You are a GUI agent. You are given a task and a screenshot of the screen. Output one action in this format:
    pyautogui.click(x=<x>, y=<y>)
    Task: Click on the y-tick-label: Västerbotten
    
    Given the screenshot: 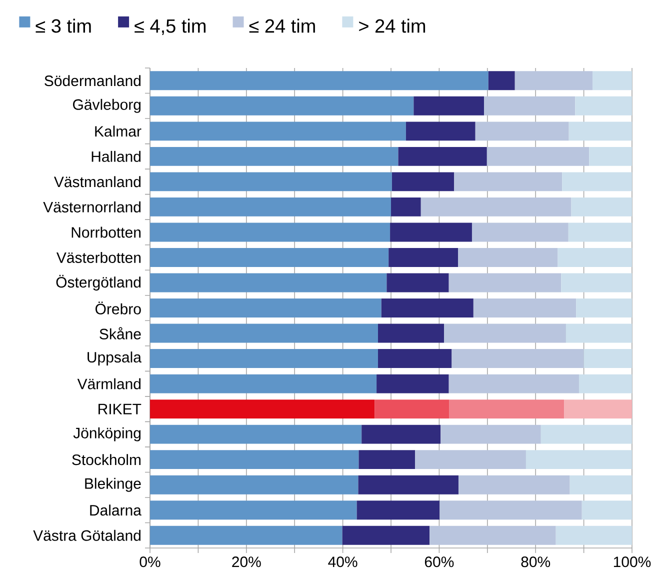 What is the action you would take?
    pyautogui.click(x=98, y=257)
    